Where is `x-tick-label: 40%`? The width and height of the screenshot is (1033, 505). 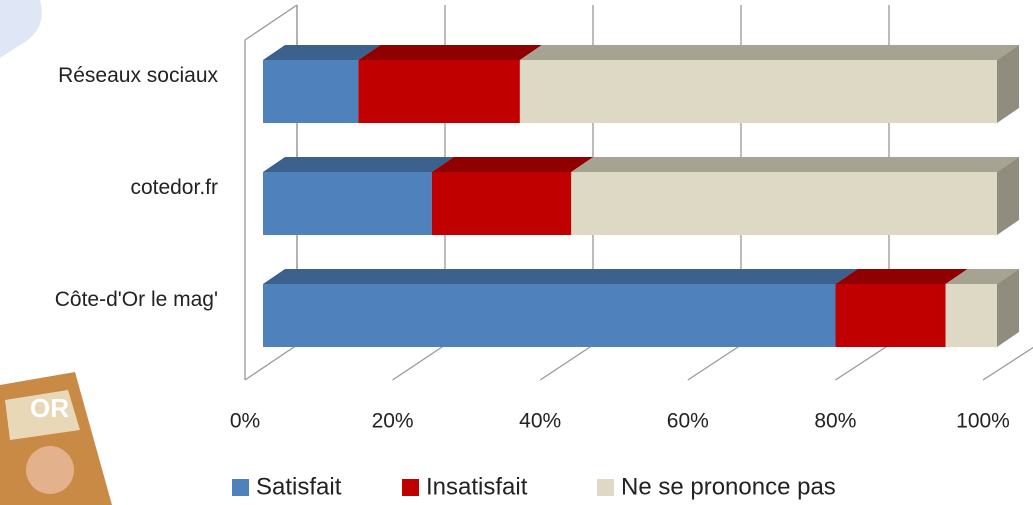
x-tick-label: 40% is located at coordinates (540, 421).